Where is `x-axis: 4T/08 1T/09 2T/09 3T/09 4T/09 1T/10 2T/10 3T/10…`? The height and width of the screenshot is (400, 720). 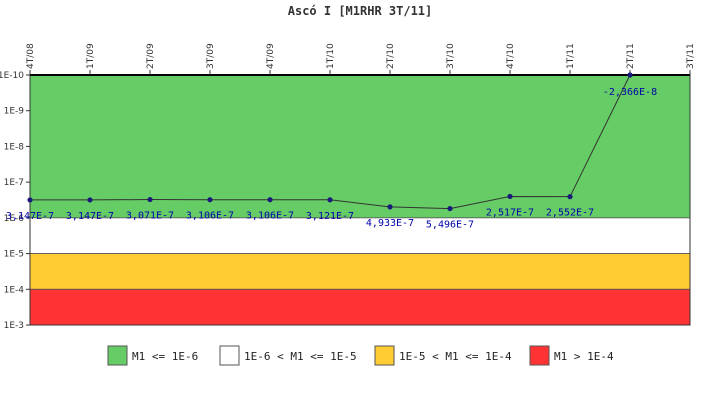
x-axis: 4T/08 1T/09 2T/09 3T/09 4T/09 1T/10 2T/10 3T/10… is located at coordinates (361, 59).